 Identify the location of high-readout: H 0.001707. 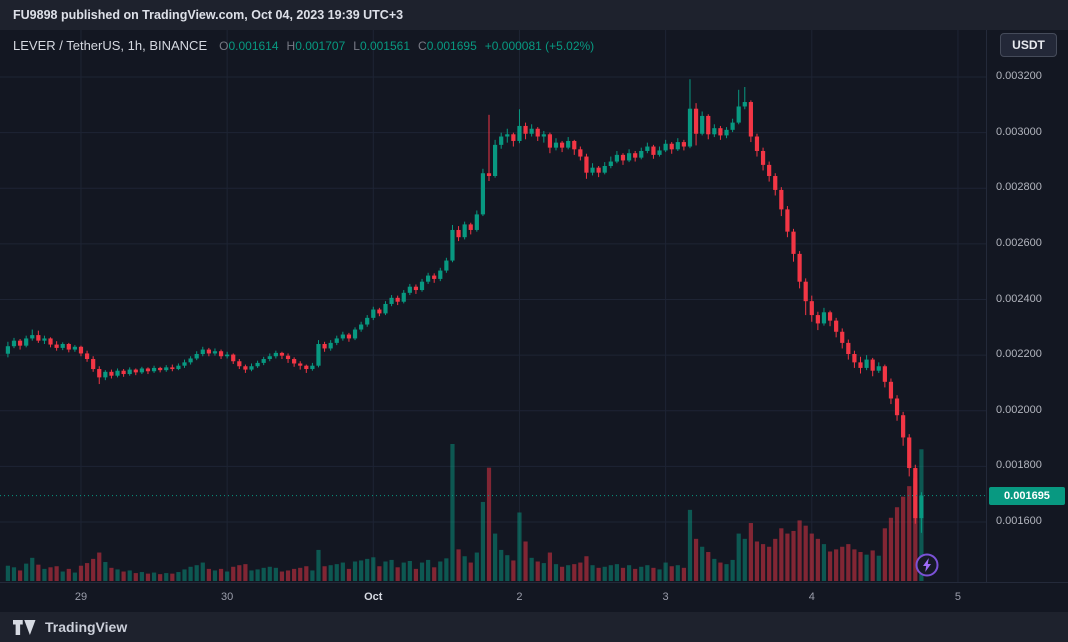
(316, 46).